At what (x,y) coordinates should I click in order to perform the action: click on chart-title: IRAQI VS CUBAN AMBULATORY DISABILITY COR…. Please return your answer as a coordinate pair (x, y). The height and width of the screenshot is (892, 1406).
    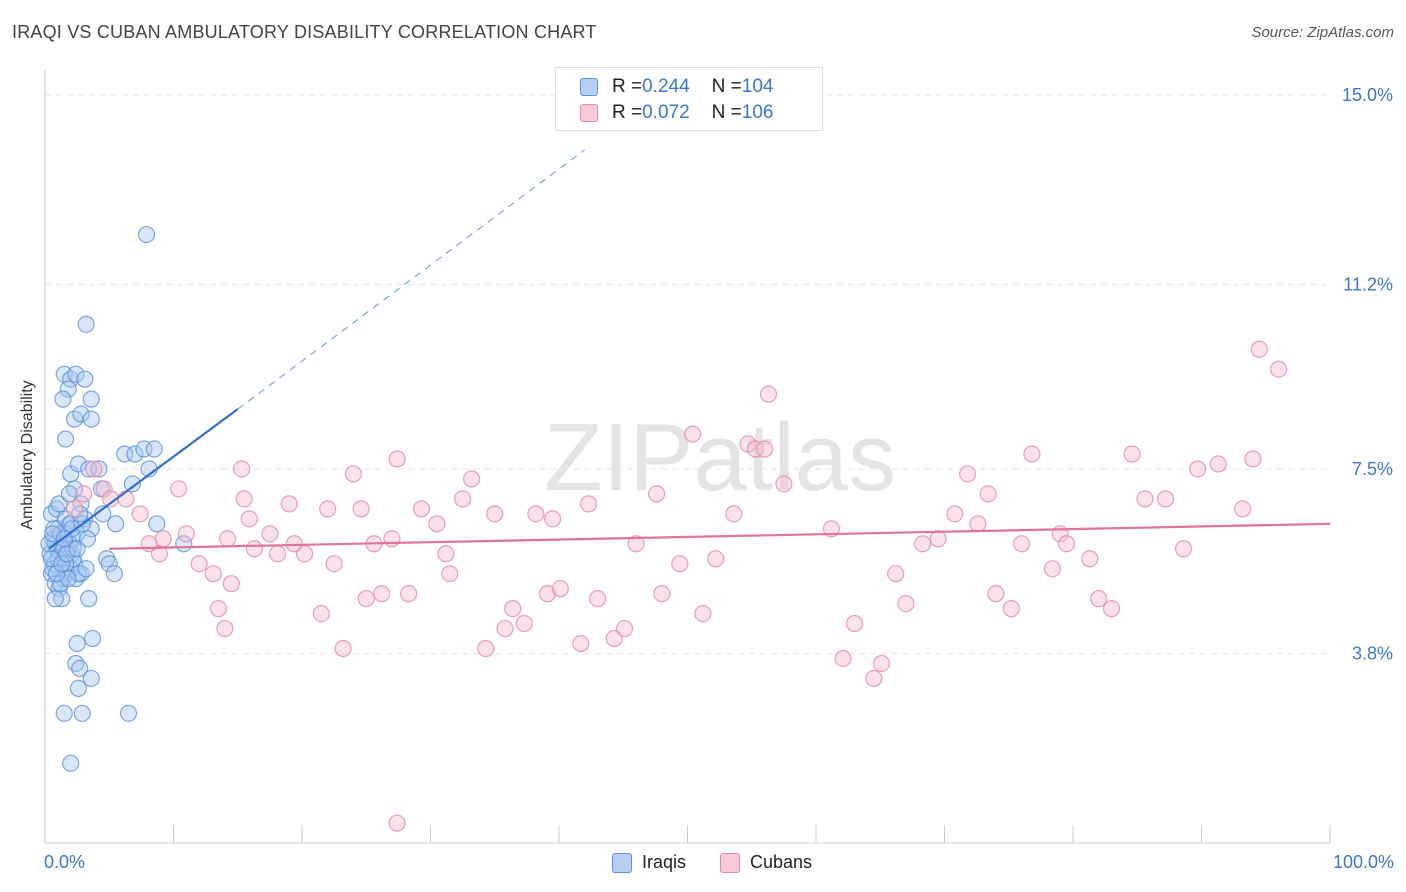
    Looking at the image, I should click on (304, 32).